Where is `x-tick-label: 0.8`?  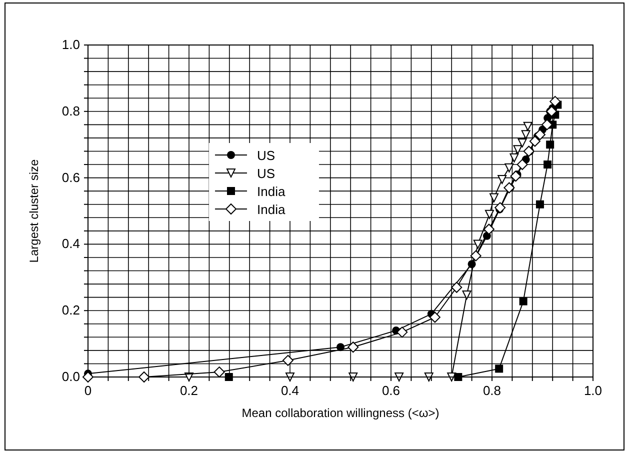
x-tick-label: 0.8 is located at coordinates (492, 390).